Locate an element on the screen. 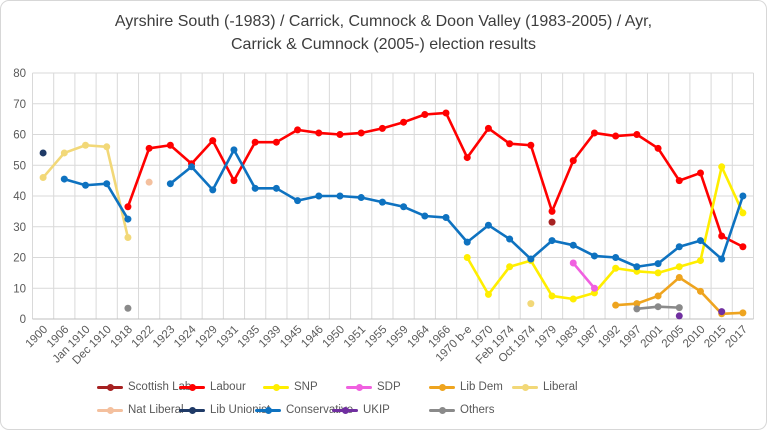  legend-swatch-ukip is located at coordinates (345, 410).